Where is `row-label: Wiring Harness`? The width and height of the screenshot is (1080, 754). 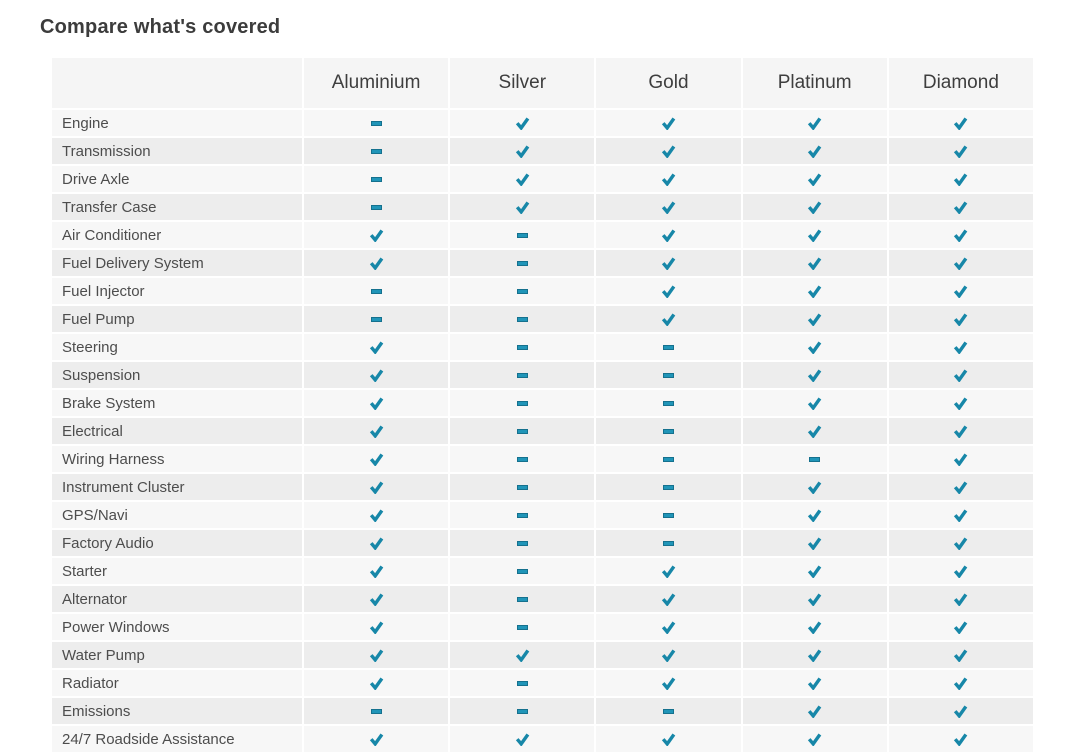
row-label: Wiring Harness is located at coordinates (177, 459).